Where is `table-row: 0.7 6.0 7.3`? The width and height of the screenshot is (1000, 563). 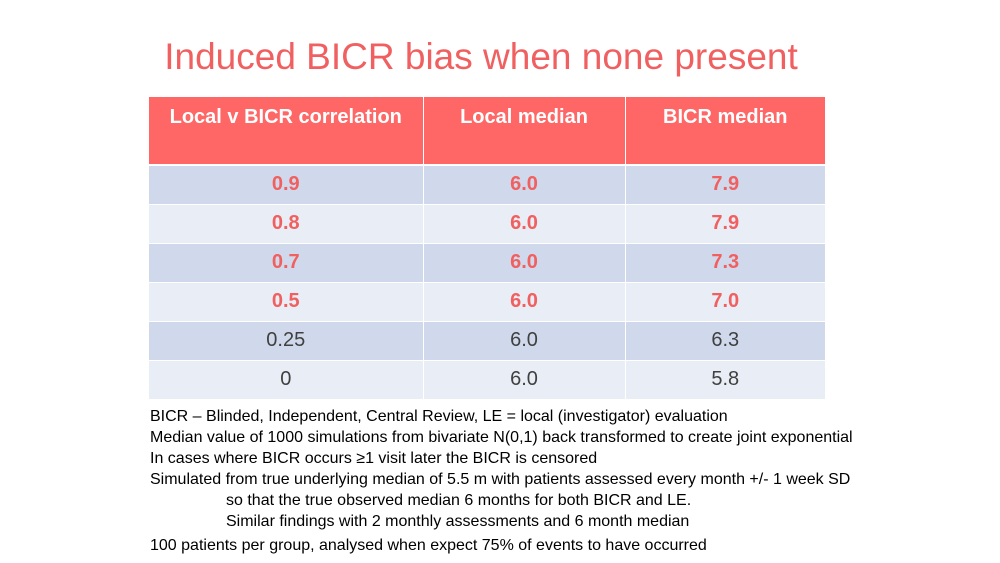 table-row: 0.7 6.0 7.3 is located at coordinates (487, 263).